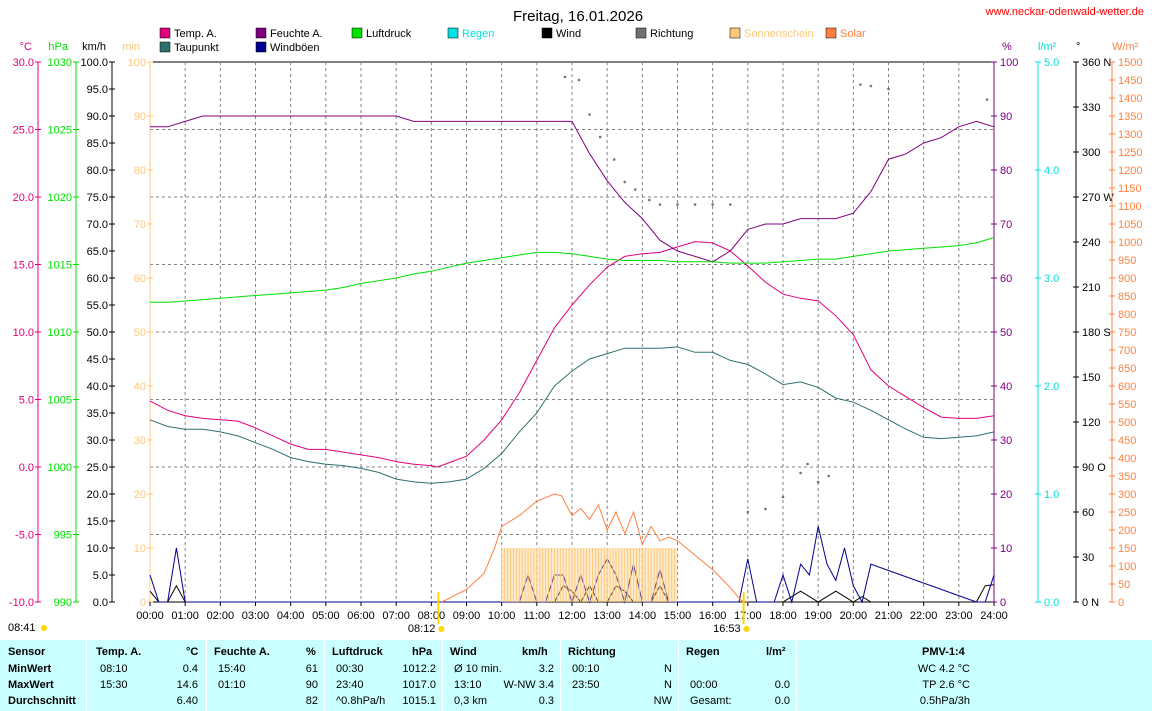 The width and height of the screenshot is (1152, 711). I want to click on sun-tick-label: 0, so click(143, 603).